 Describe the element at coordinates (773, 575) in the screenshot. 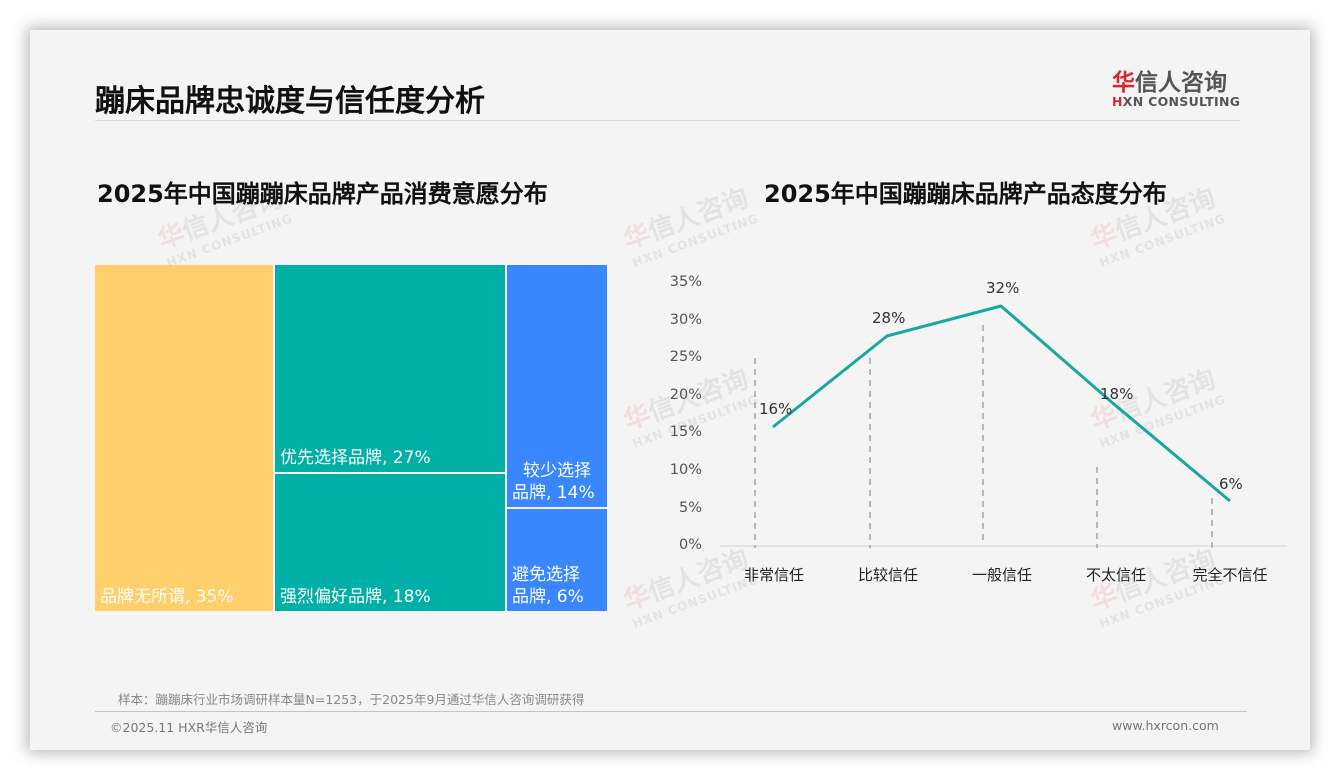

I see `x-tick: 非常信任` at that location.